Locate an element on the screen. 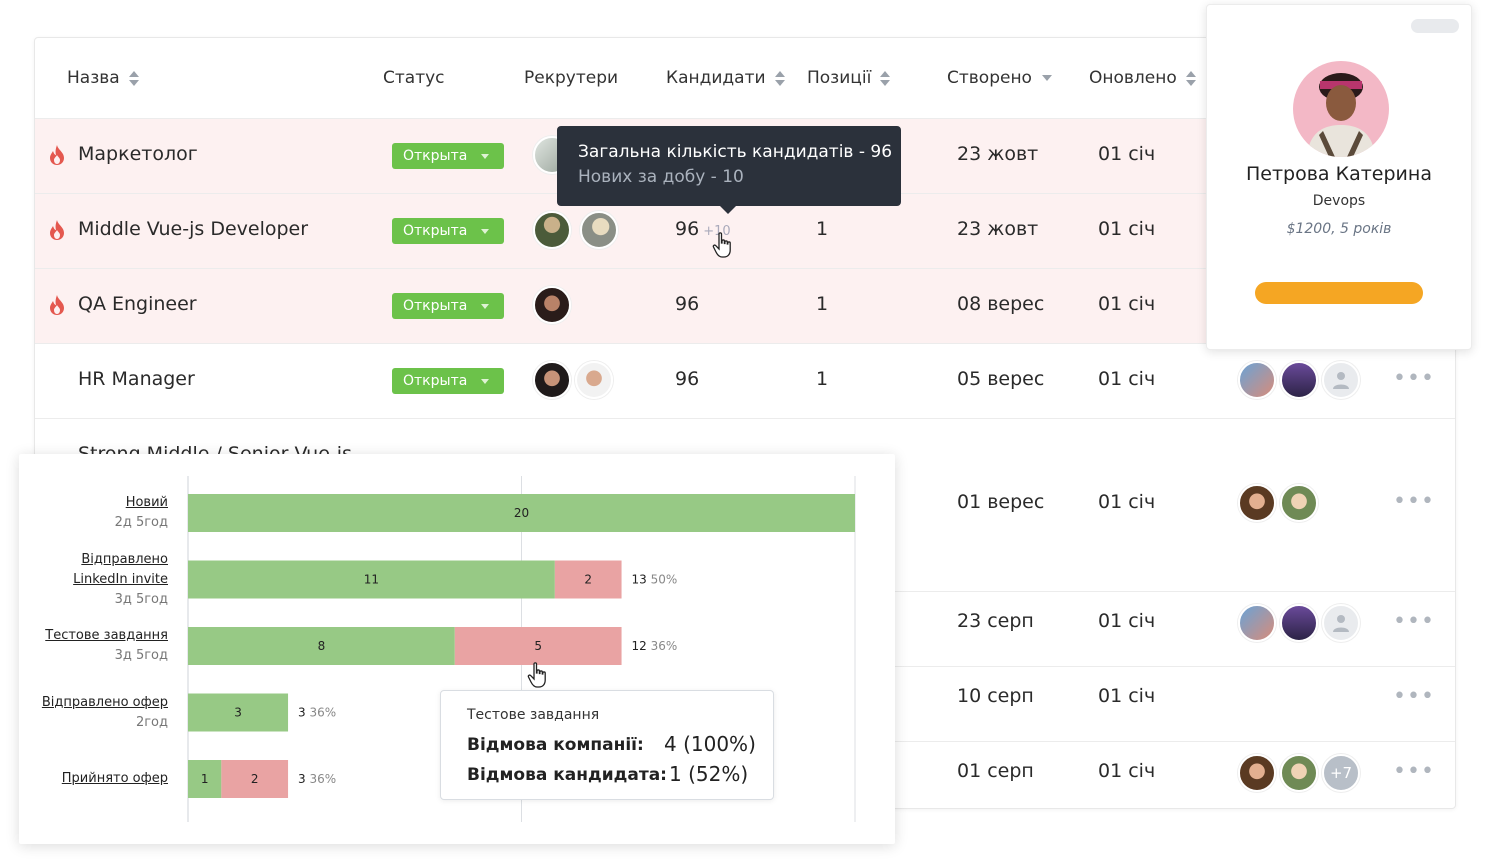 The image size is (1501, 864). more-recruiters-badge: +7 is located at coordinates (1341, 773).